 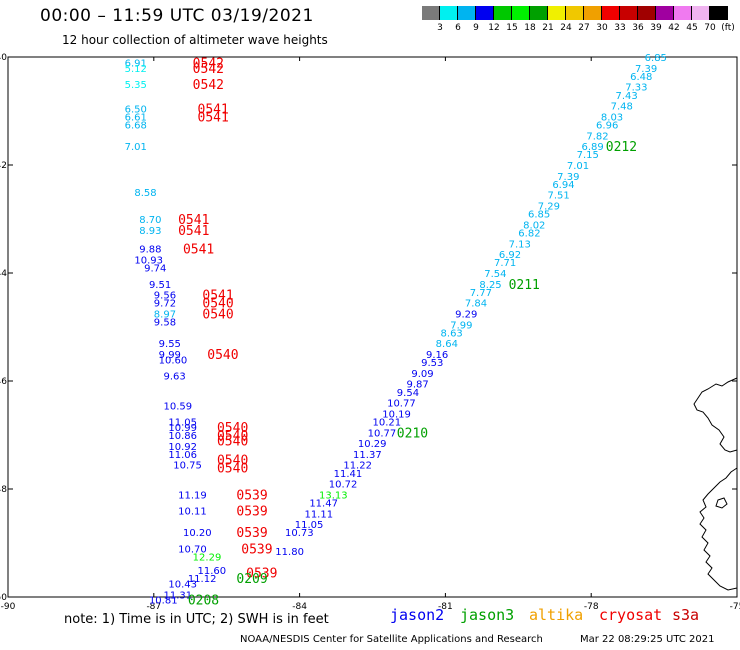 I want to click on x-tick-label: -75, so click(x=735, y=607).